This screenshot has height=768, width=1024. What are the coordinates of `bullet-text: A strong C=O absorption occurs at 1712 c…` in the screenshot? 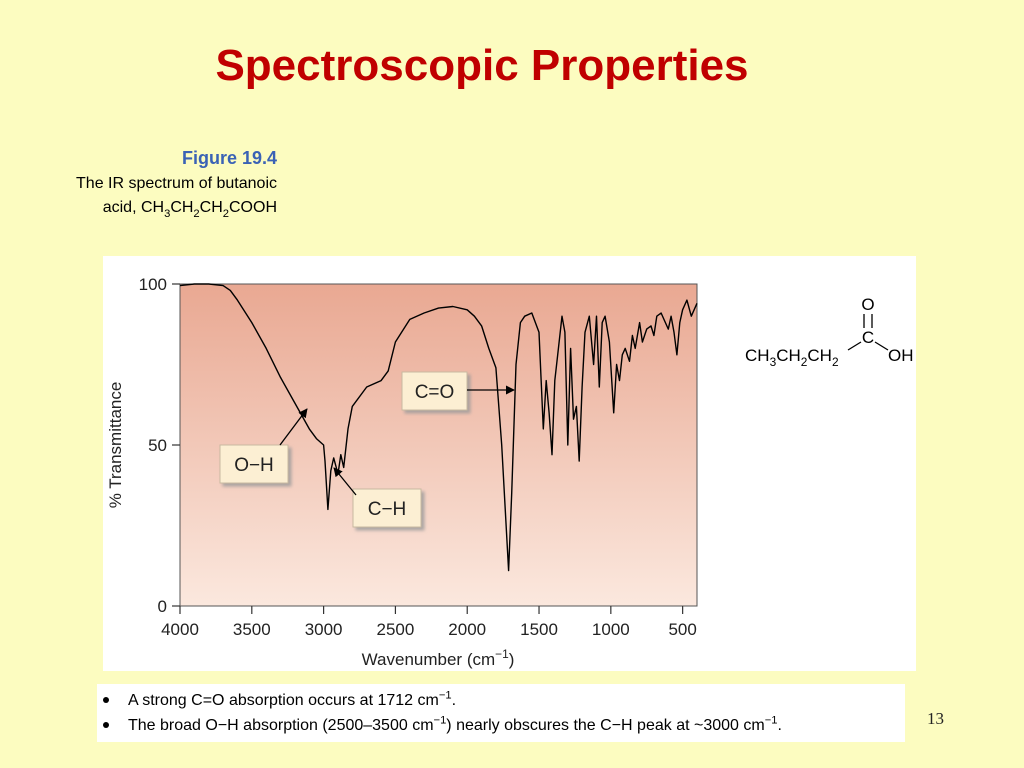 It's located at (292, 699).